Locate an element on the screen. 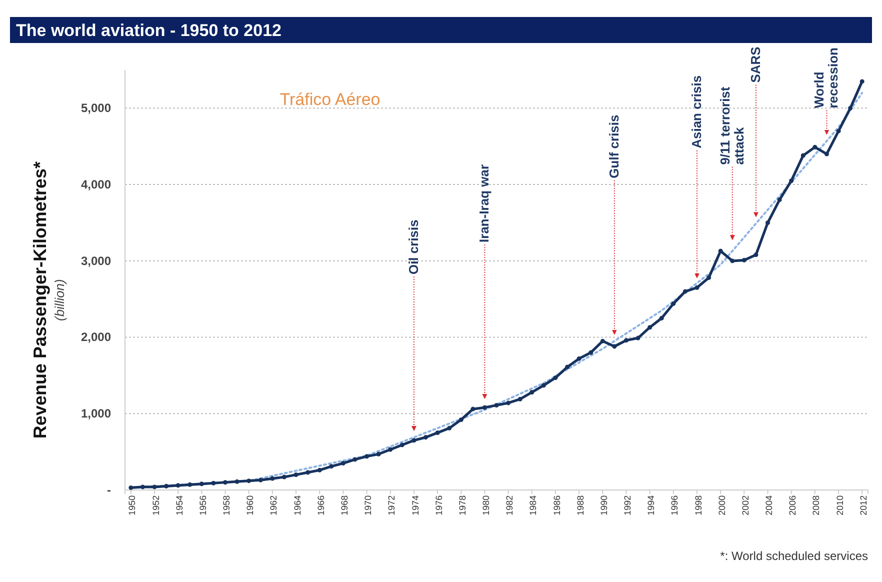 The width and height of the screenshot is (882, 582). x-tick-label: 1988 is located at coordinates (580, 505).